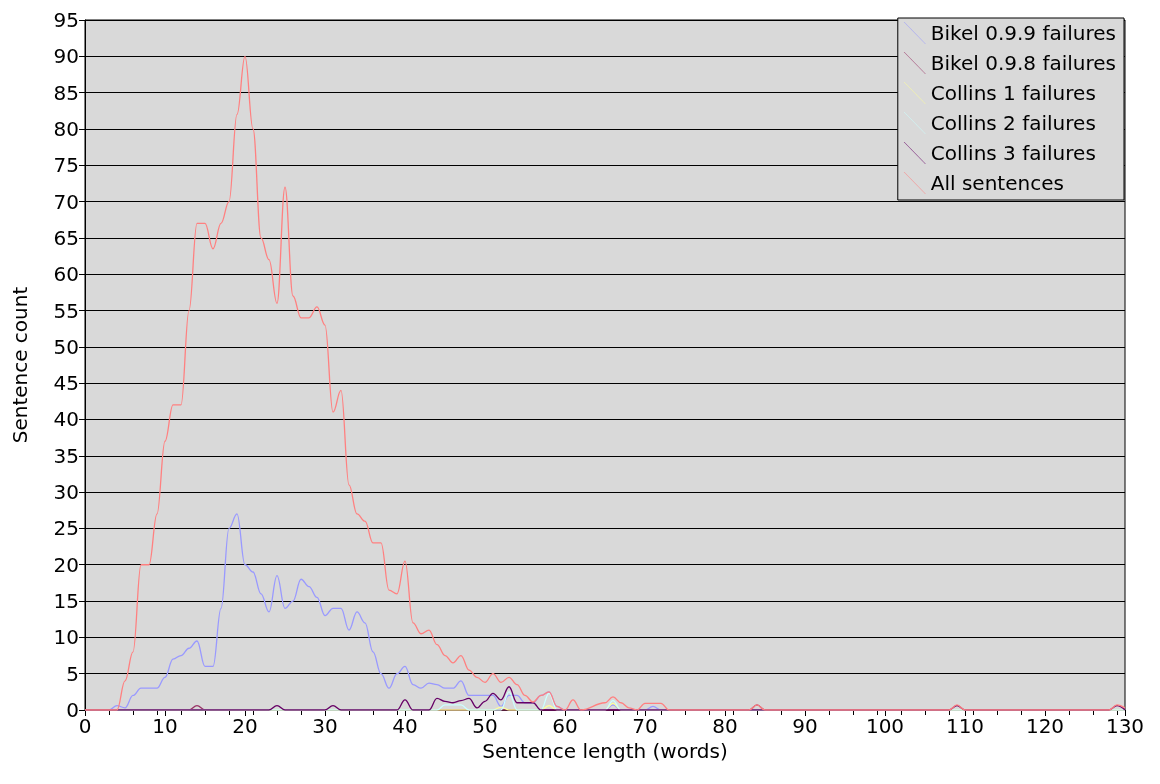 The height and width of the screenshot is (784, 1160). Describe the element at coordinates (66, 419) in the screenshot. I see `y-tick-label: 40` at that location.